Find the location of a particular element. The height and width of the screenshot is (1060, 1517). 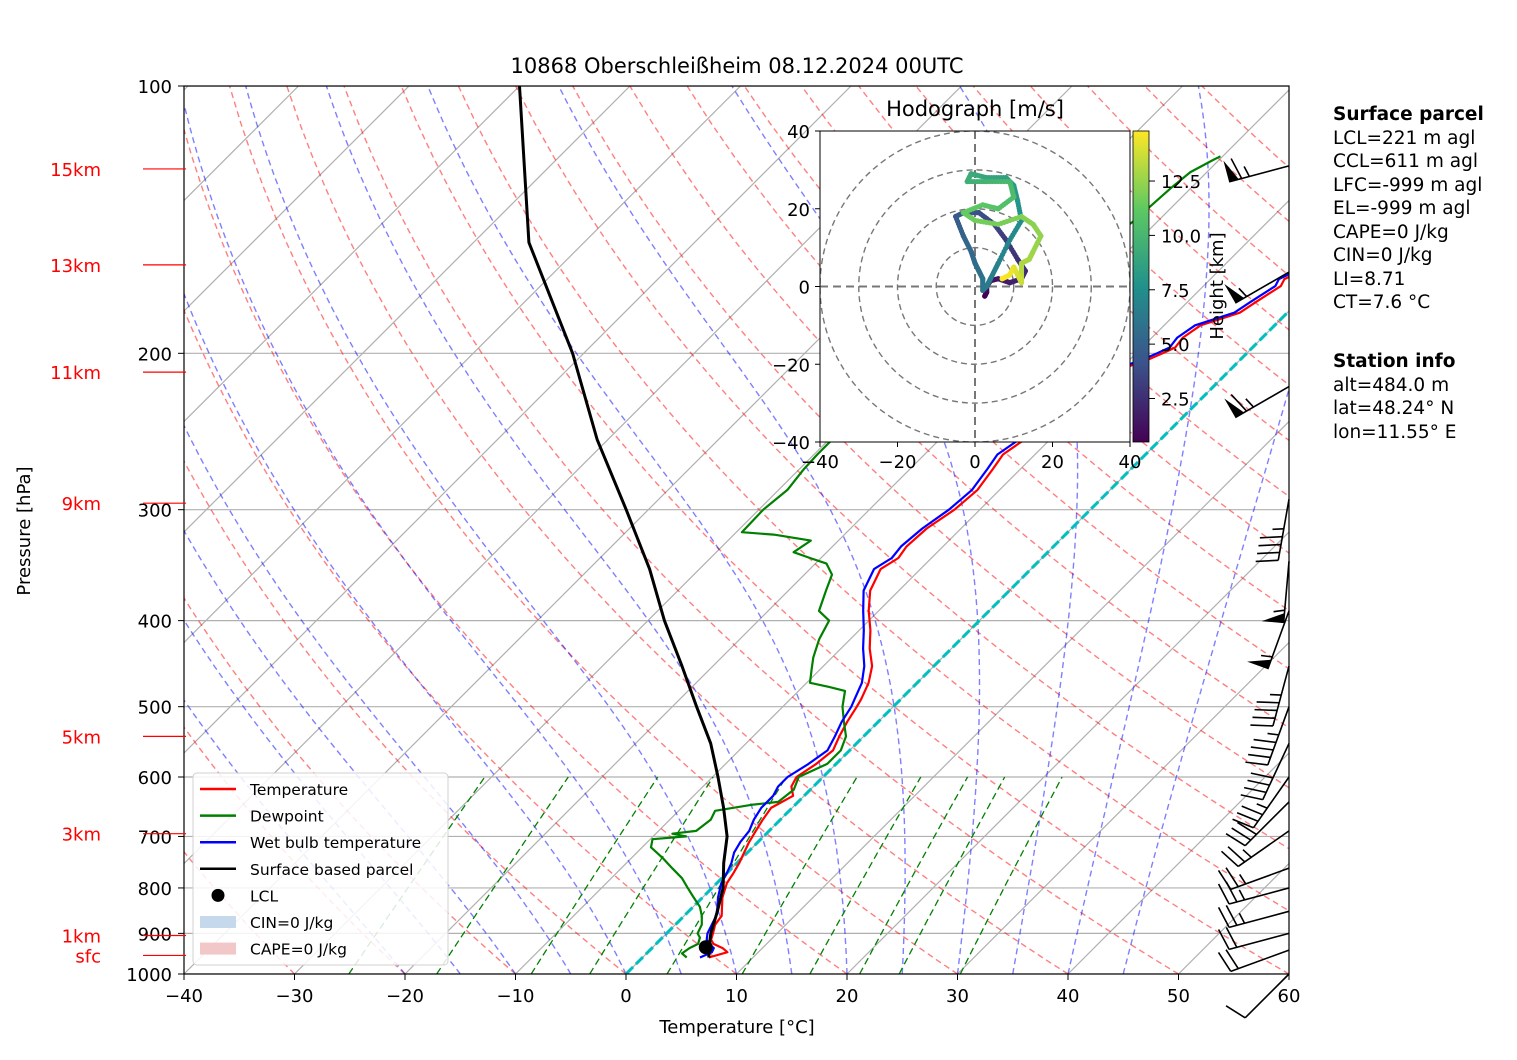

station-info-heading: Station info is located at coordinates (1394, 361).